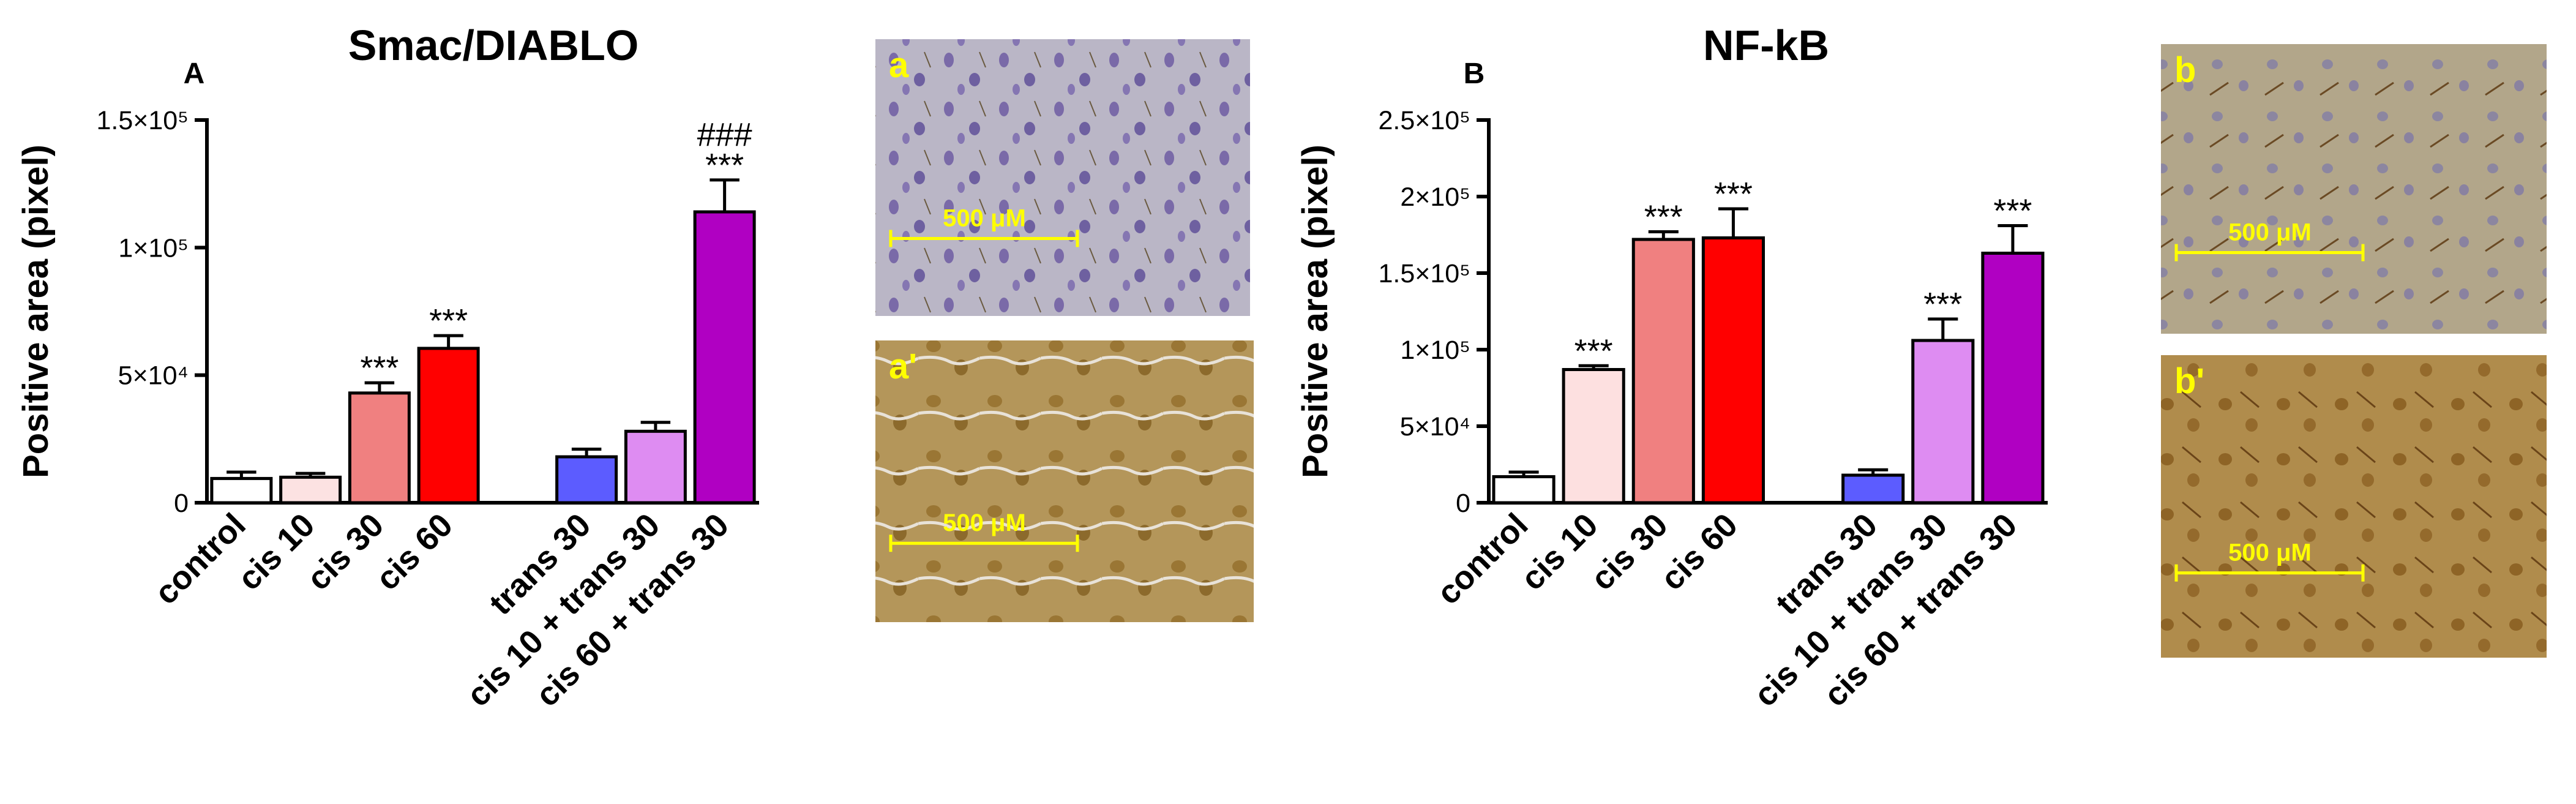  I want to click on panel-label: a, so click(899, 65).